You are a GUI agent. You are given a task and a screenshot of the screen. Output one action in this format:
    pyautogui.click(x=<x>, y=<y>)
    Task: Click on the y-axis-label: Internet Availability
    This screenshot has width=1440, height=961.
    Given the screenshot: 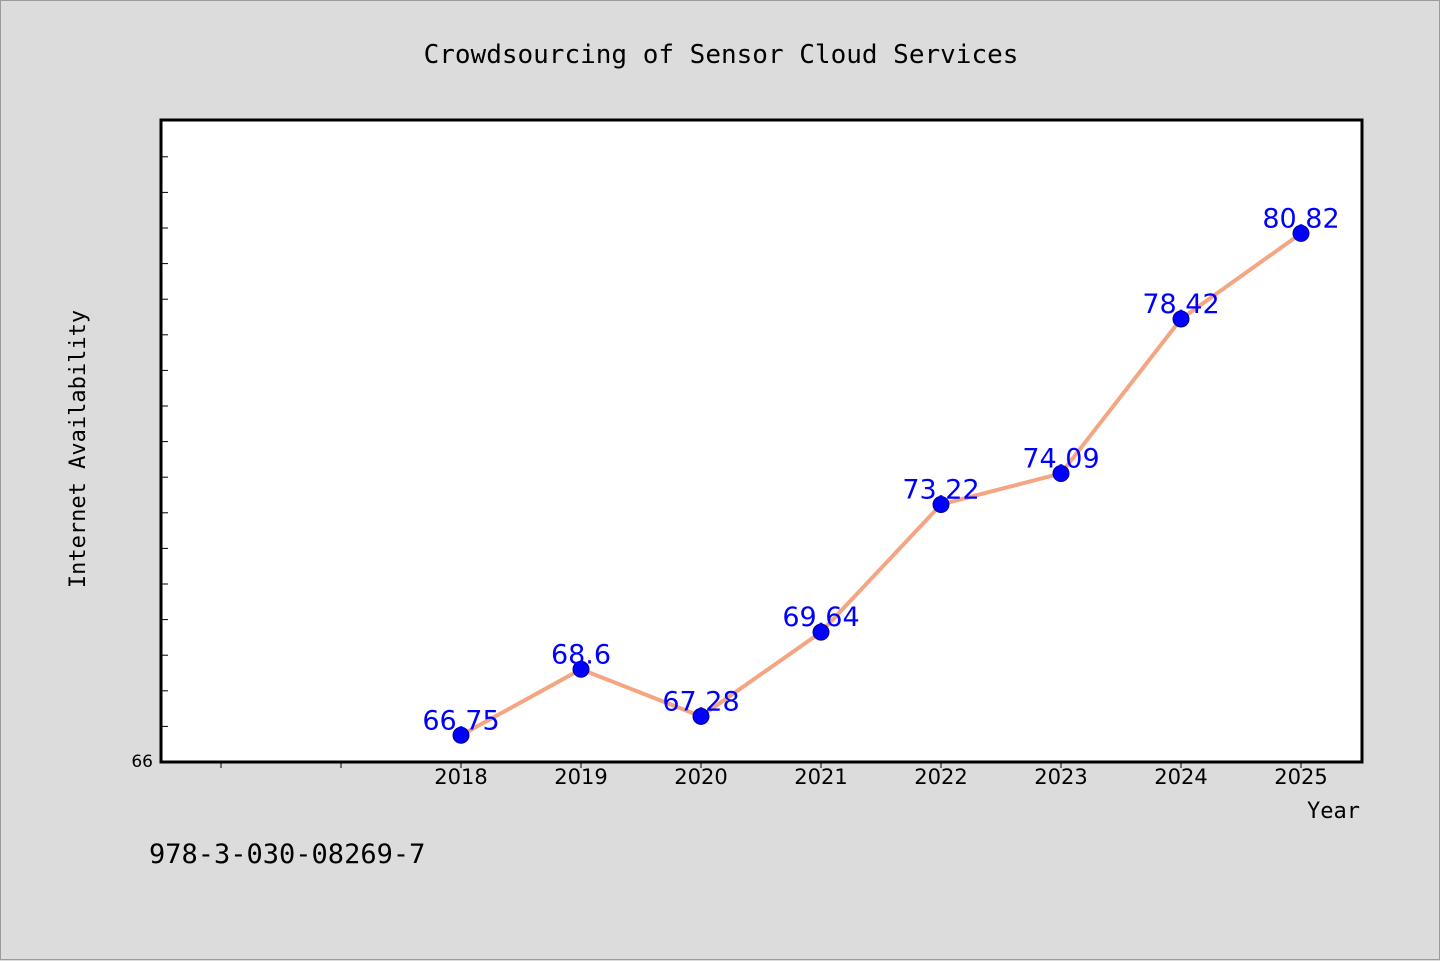 What is the action you would take?
    pyautogui.click(x=78, y=449)
    